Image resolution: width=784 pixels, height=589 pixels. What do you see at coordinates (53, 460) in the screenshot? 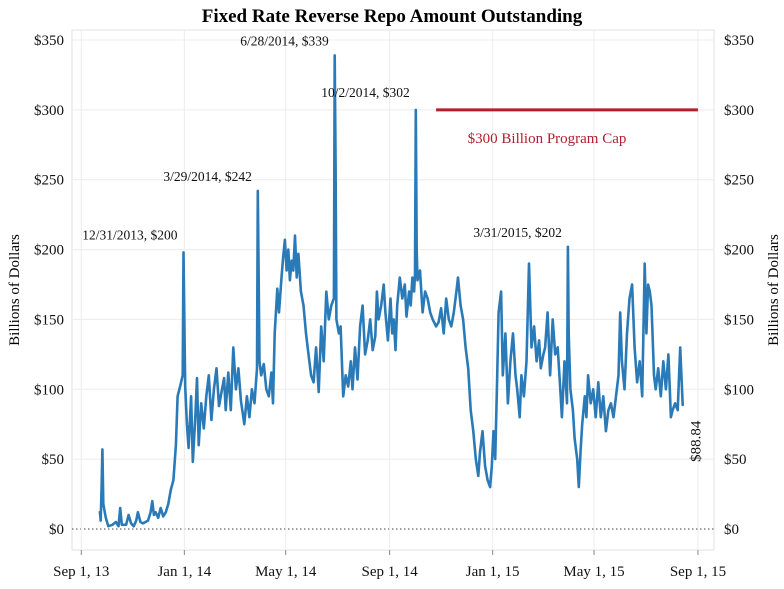
I see `y-tick-label-left: $50` at bounding box center [53, 460].